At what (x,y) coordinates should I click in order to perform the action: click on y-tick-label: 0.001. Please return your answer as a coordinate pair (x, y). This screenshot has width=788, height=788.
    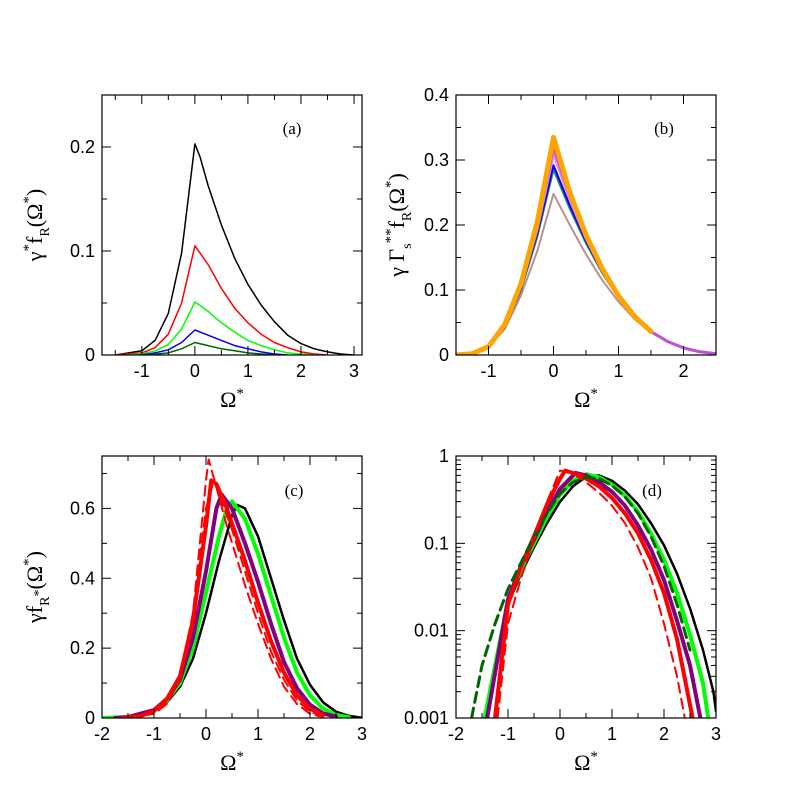
    Looking at the image, I should click on (426, 718).